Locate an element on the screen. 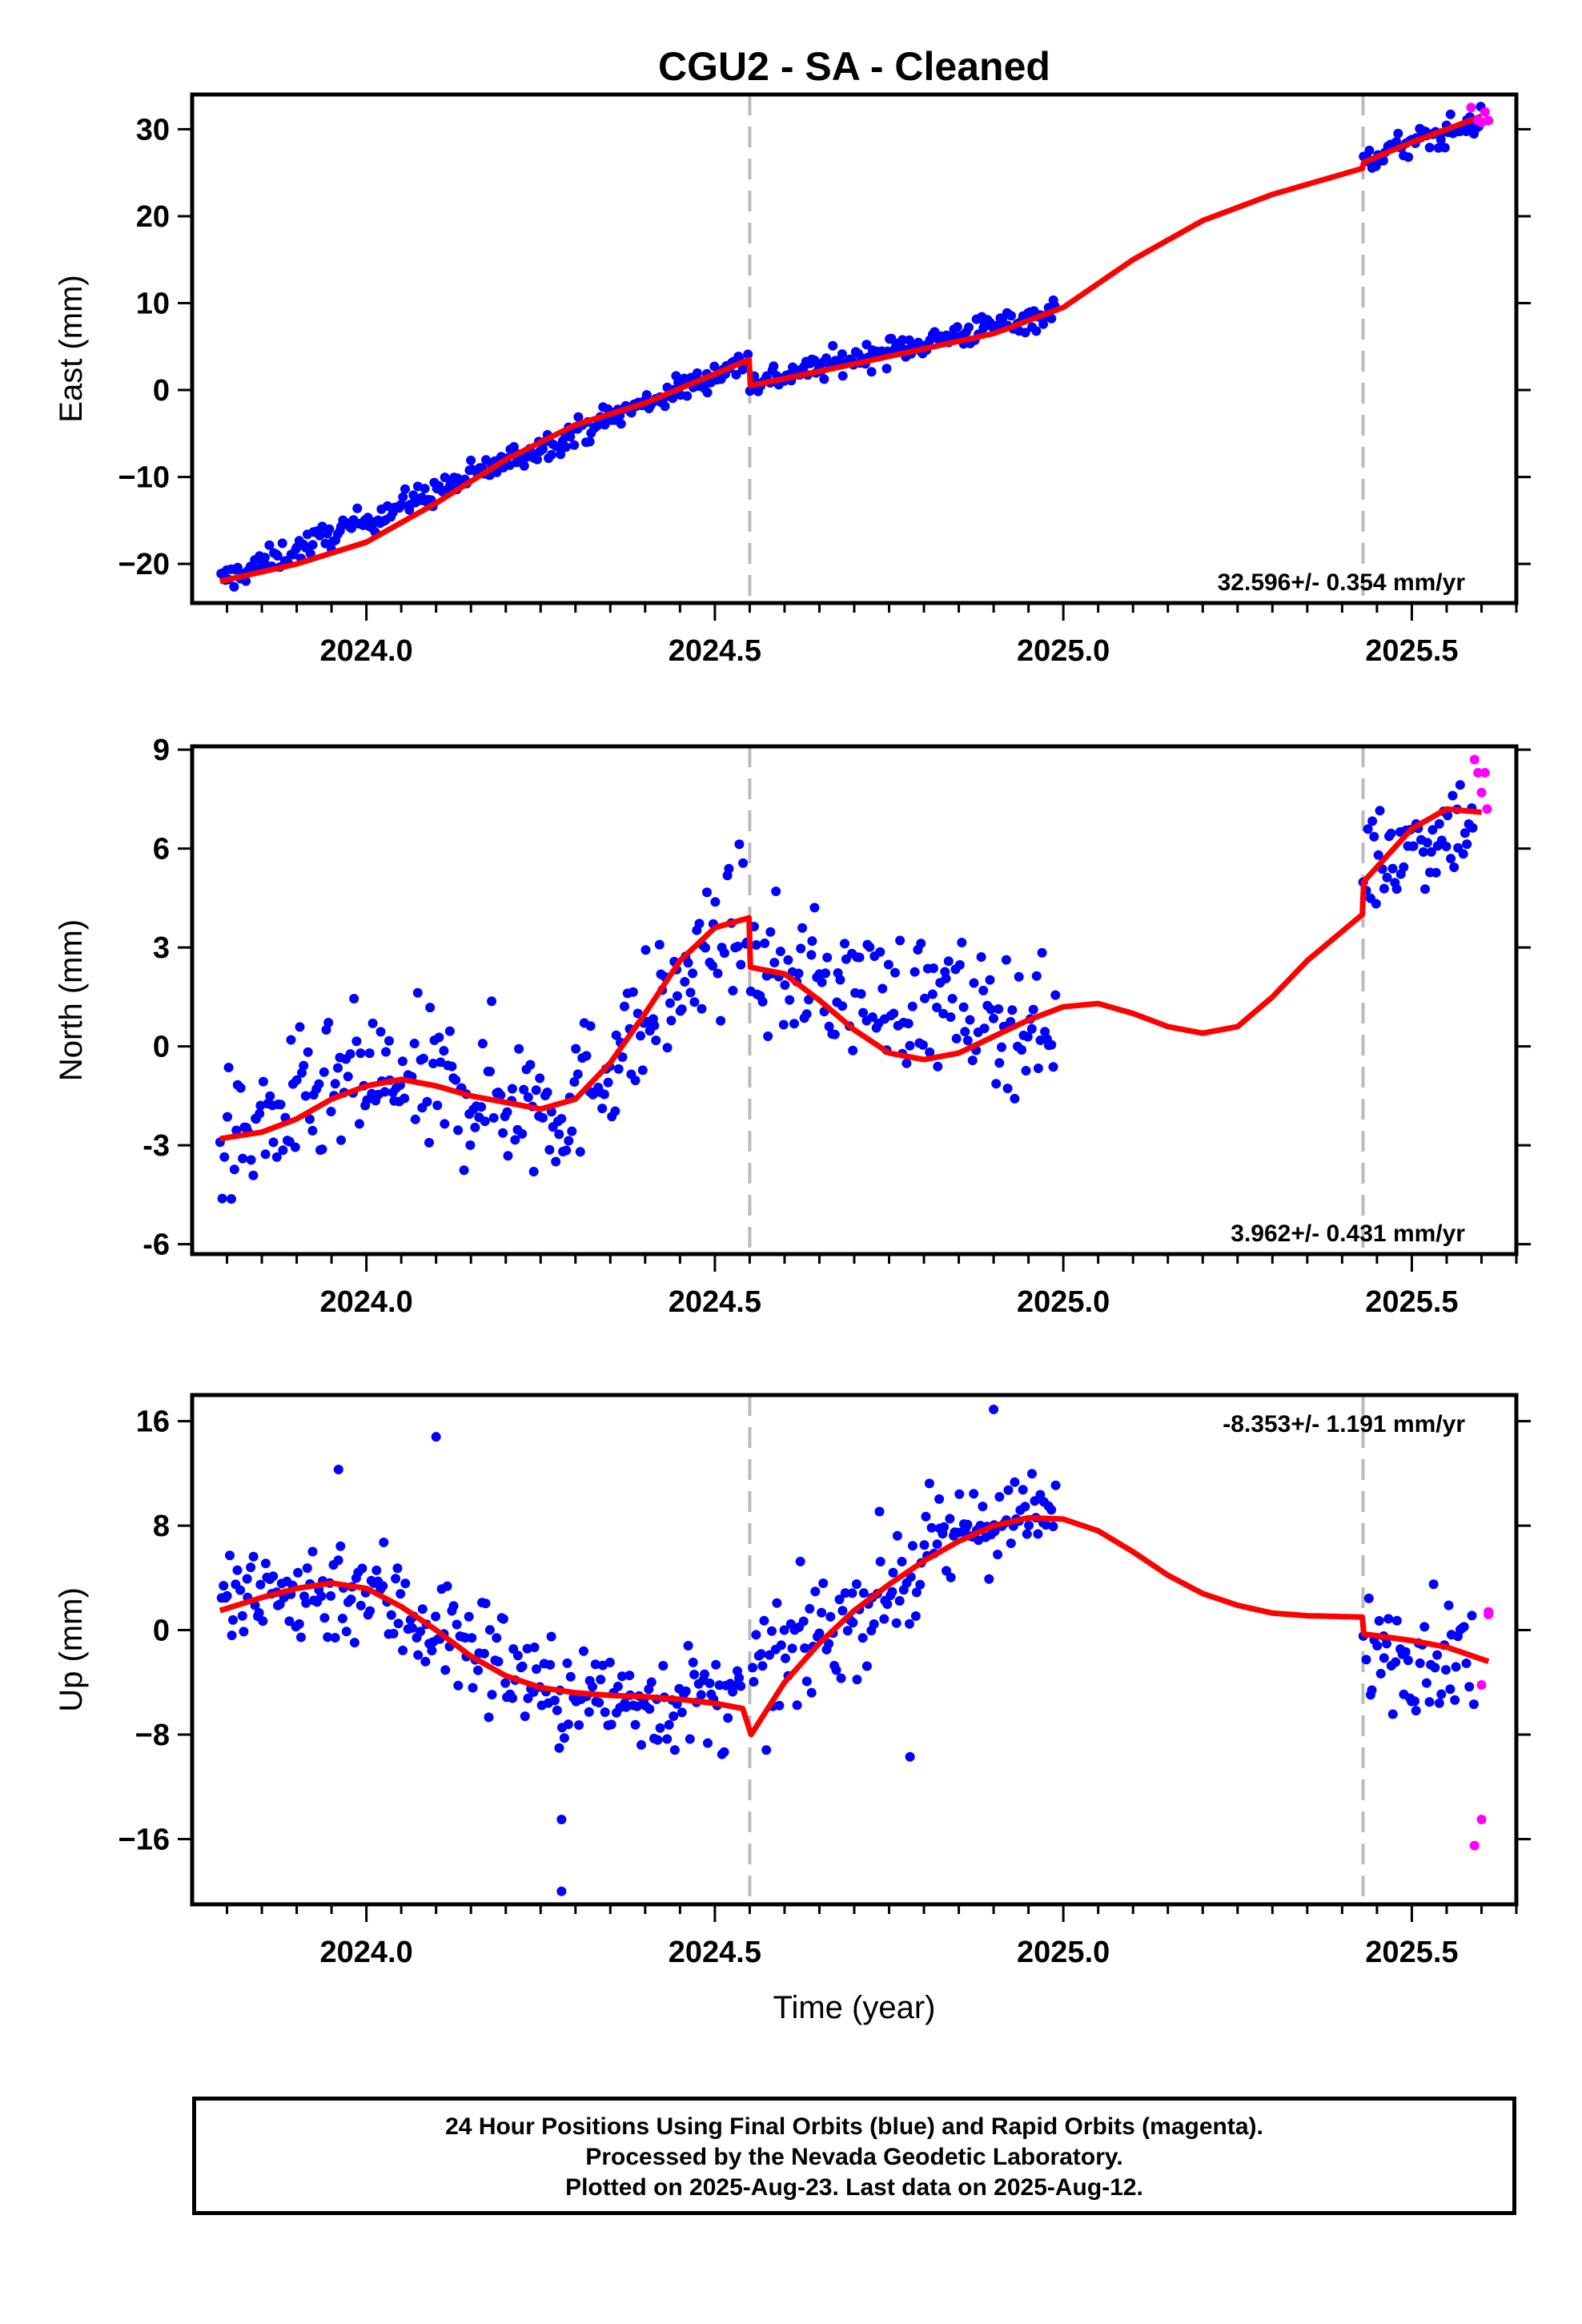 The width and height of the screenshot is (1582, 2324). y-tick-label: 30 is located at coordinates (153, 130).